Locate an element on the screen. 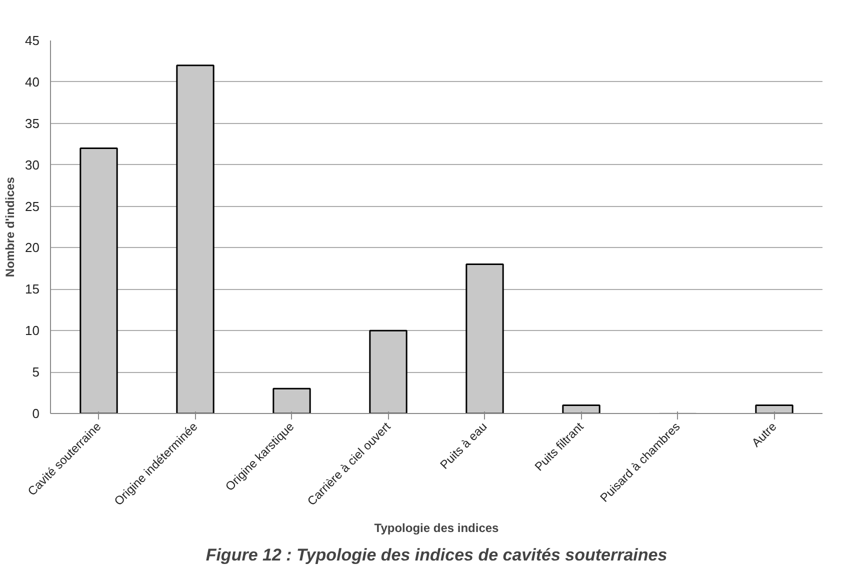 Image resolution: width=847 pixels, height=569 pixels. y-tick-label: 5 is located at coordinates (36, 372).